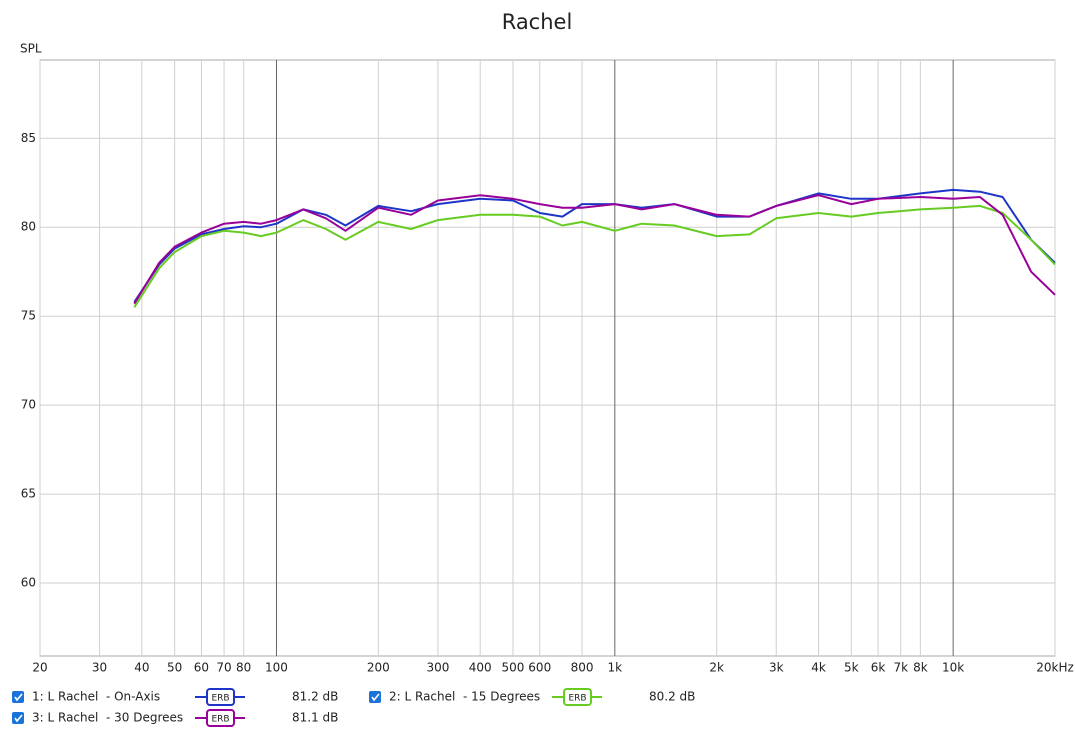  Describe the element at coordinates (464, 697) in the screenshot. I see `legend-label: 2: L Rachel - 15 Degrees` at that location.